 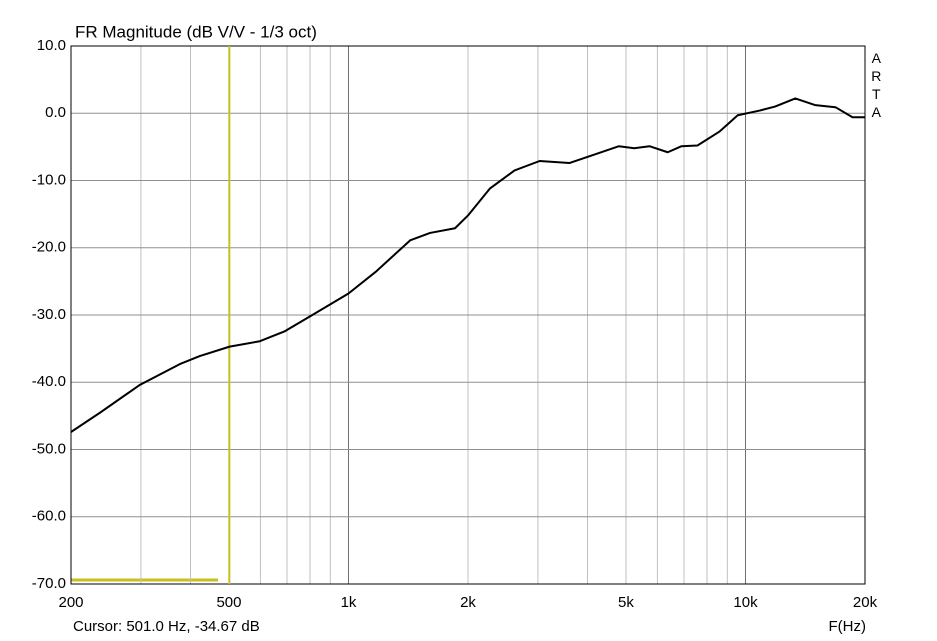 What do you see at coordinates (196, 31) in the screenshot?
I see `chart-title: FR Magnitude (dB V/V - 1/3 oct)` at bounding box center [196, 31].